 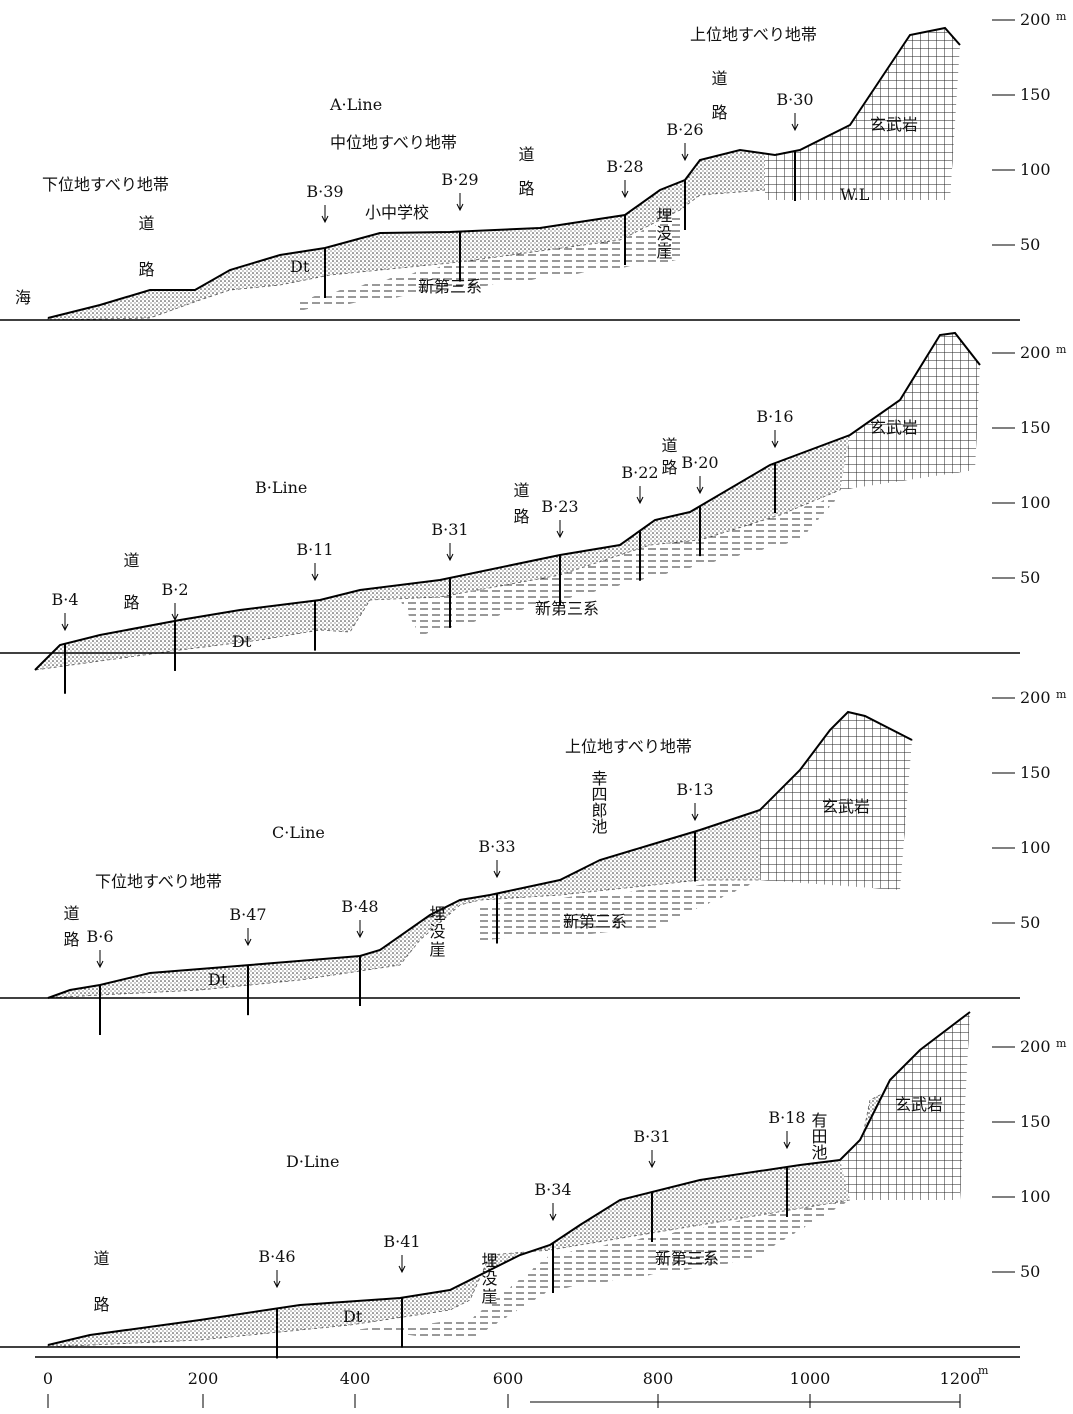 What do you see at coordinates (459, 179) in the screenshot?
I see `borehole-label: B·29` at bounding box center [459, 179].